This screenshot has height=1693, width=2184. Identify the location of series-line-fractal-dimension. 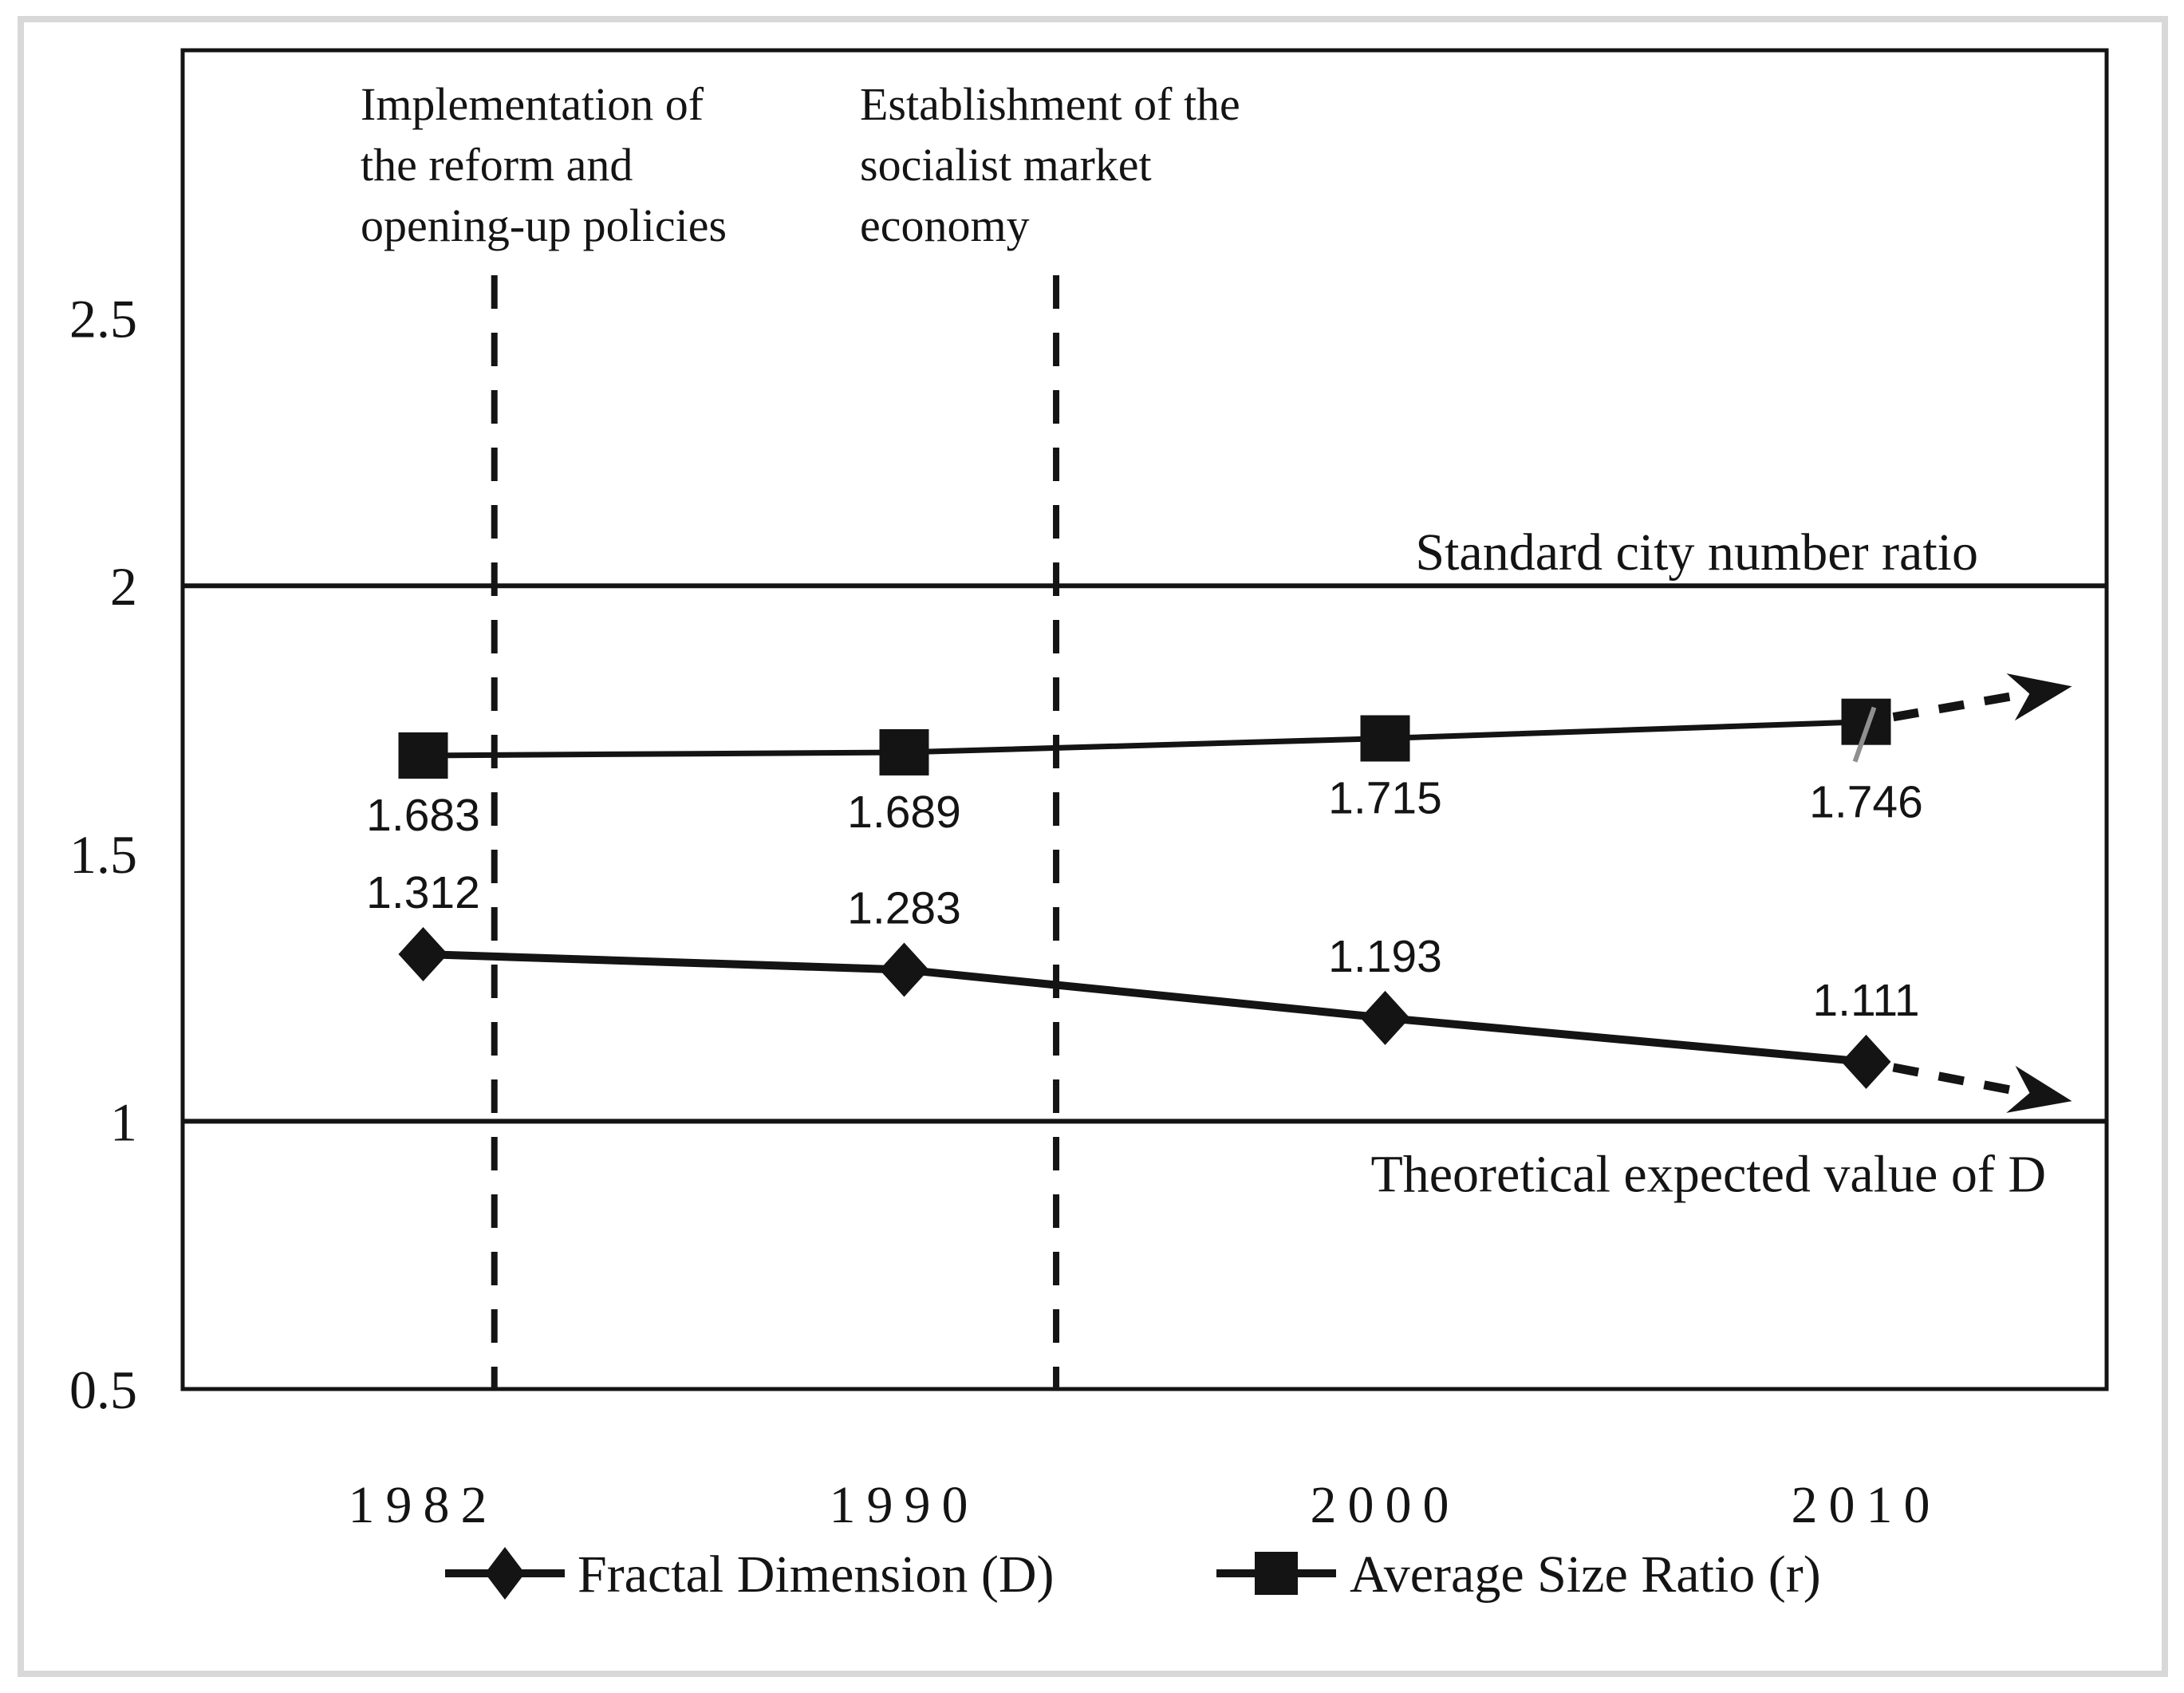
(1145, 1007).